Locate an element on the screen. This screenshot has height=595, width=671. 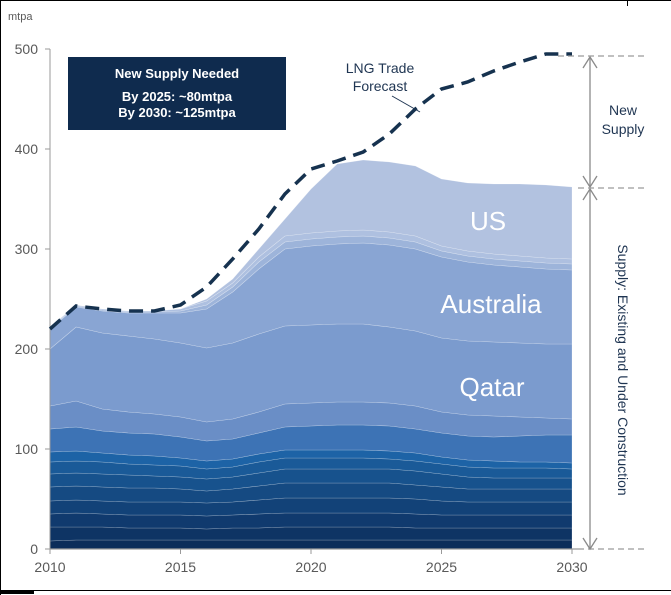
frame-top-border is located at coordinates (335, 0).